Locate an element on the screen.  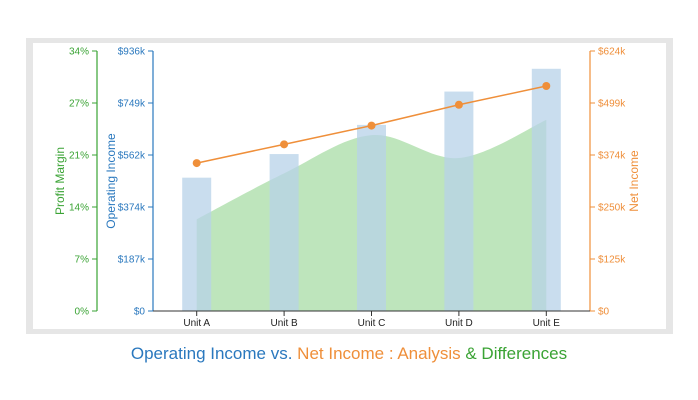
profit-margin-tick-label: 34% is located at coordinates (79, 52).